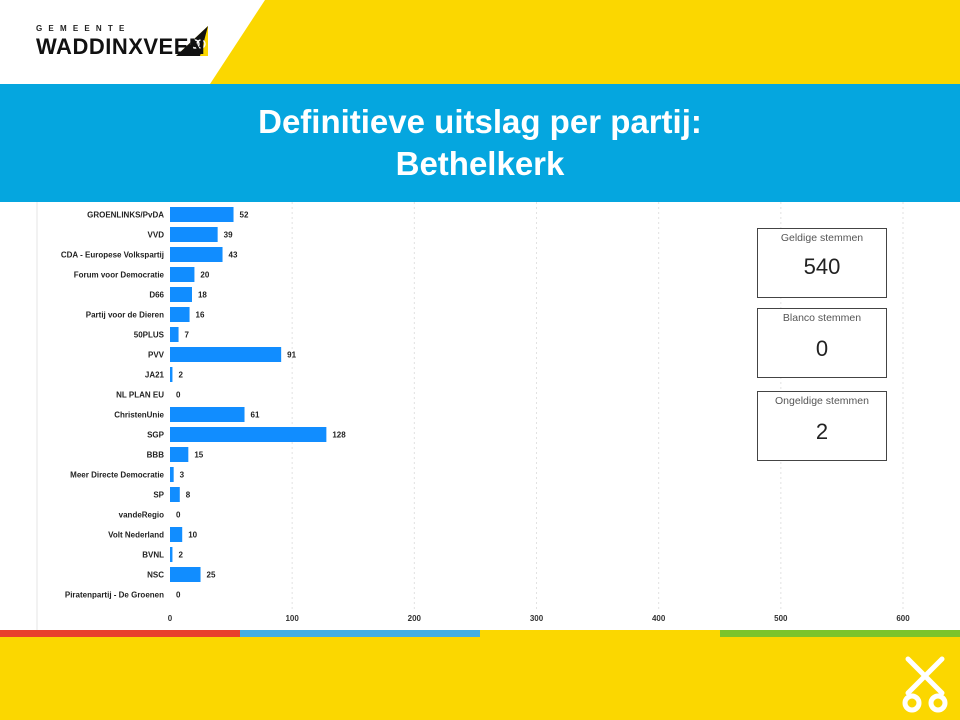  What do you see at coordinates (156, 355) in the screenshot?
I see `category-label: PVV` at bounding box center [156, 355].